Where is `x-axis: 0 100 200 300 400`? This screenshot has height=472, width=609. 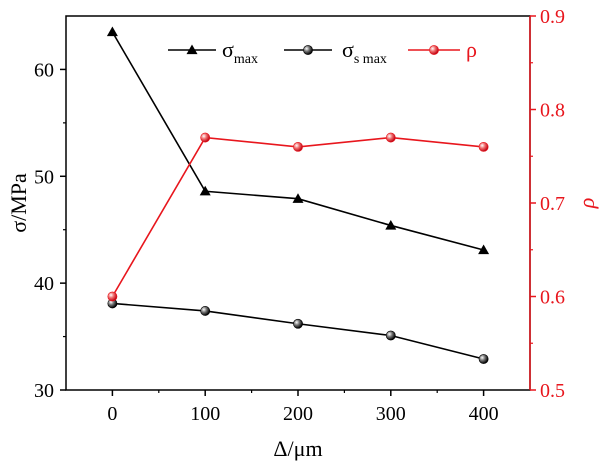 x-axis: 0 100 200 300 400 is located at coordinates (303, 407).